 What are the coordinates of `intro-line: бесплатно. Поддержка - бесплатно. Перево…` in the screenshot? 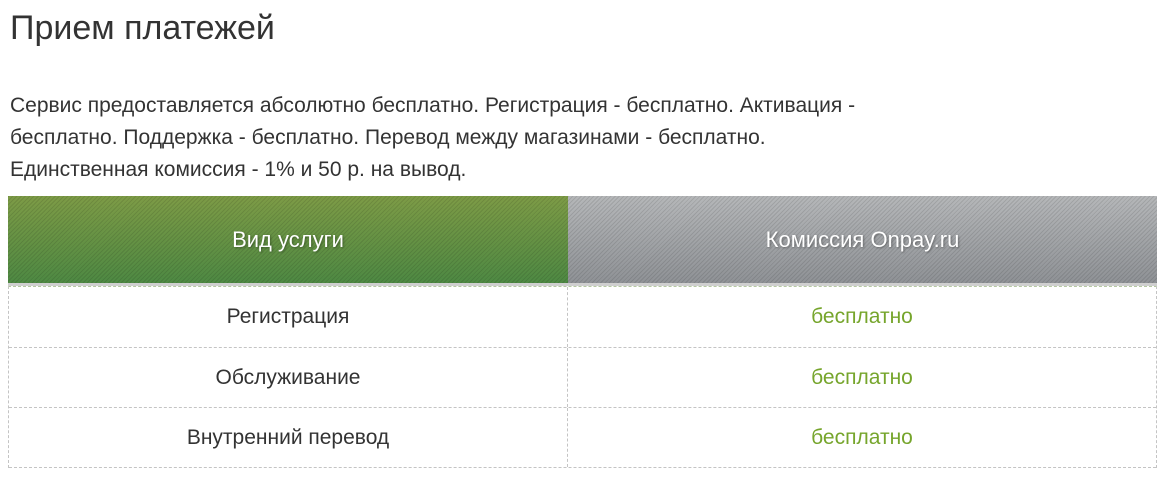 It's located at (388, 137).